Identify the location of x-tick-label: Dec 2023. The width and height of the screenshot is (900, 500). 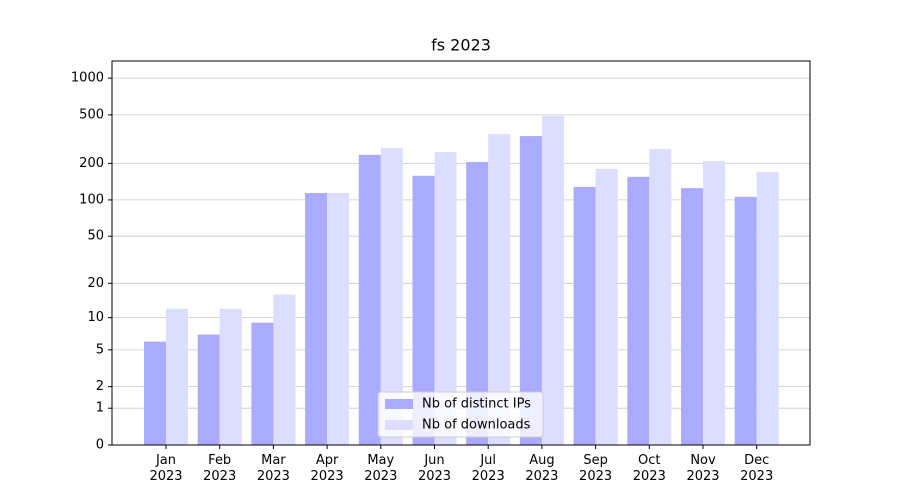
(757, 468).